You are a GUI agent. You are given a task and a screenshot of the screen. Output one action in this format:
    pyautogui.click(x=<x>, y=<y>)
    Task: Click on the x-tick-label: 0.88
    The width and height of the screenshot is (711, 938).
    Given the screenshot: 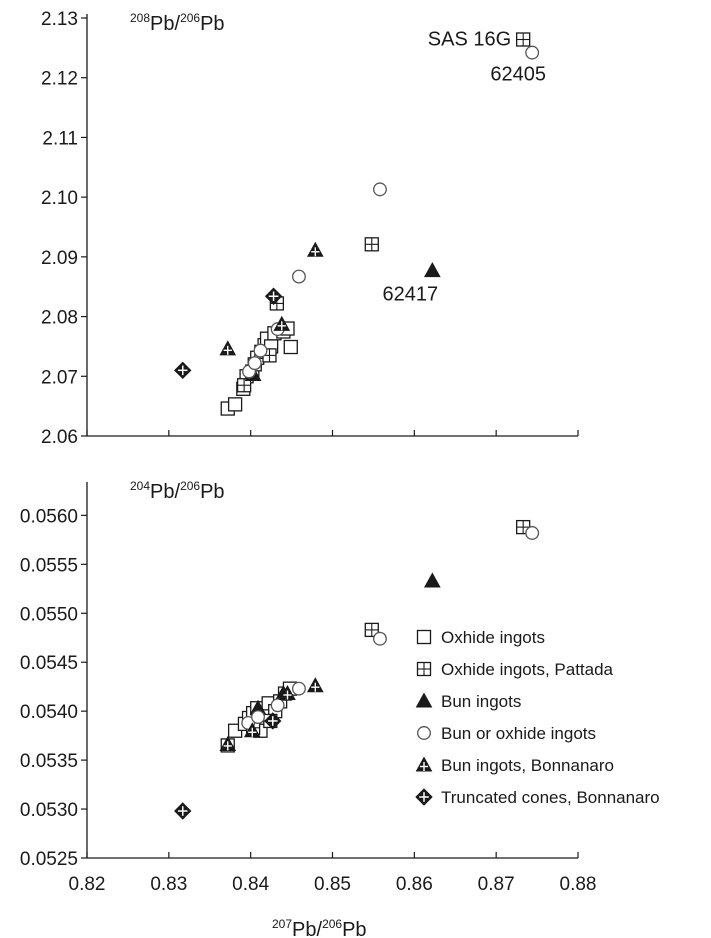 What is the action you would take?
    pyautogui.click(x=578, y=884)
    